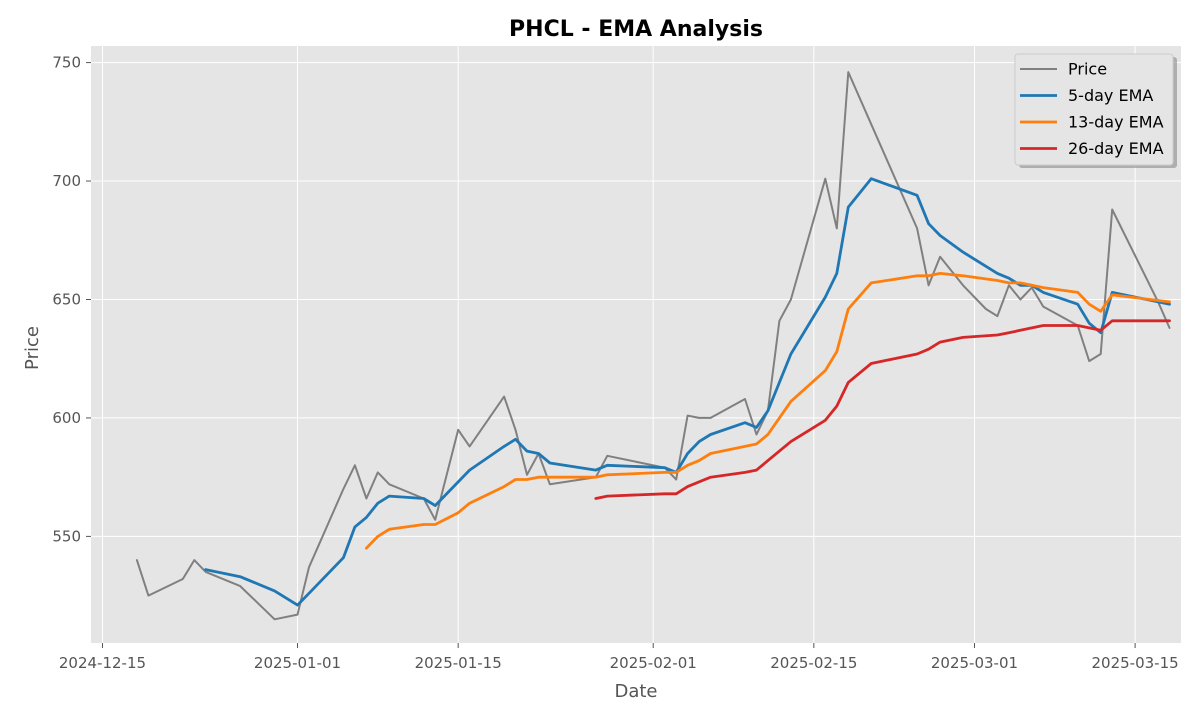 The width and height of the screenshot is (1200, 724). What do you see at coordinates (1135, 663) in the screenshot?
I see `x-tick-label: 2025-03-15` at bounding box center [1135, 663].